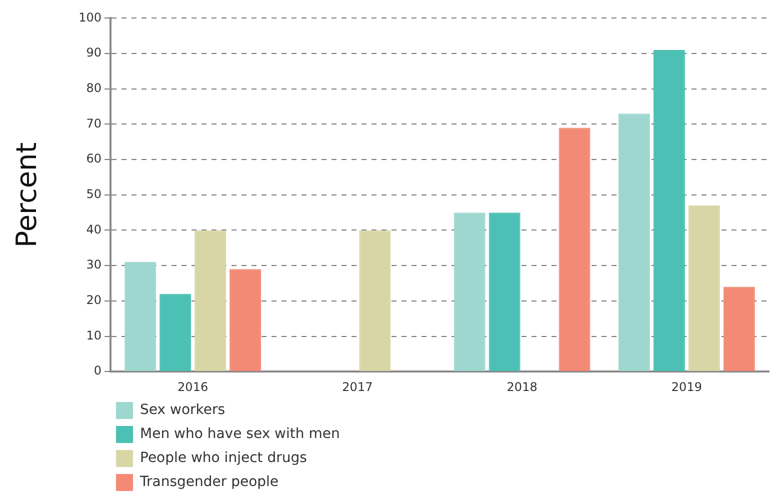 The image size is (773, 504). I want to click on y-tick-label: 10, so click(94, 335).